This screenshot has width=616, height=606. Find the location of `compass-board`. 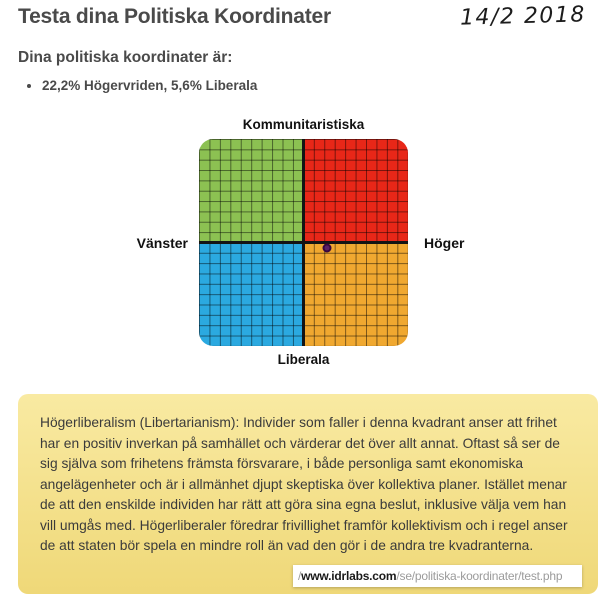

compass-board is located at coordinates (303, 242).